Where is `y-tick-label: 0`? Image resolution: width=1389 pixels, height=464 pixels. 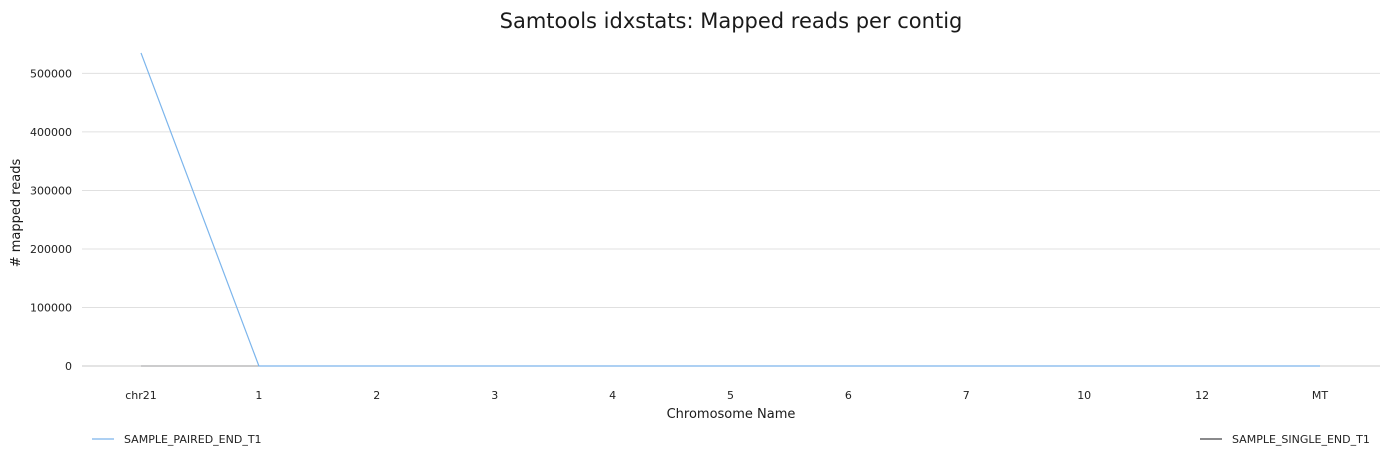 y-tick-label: 0 is located at coordinates (68, 366).